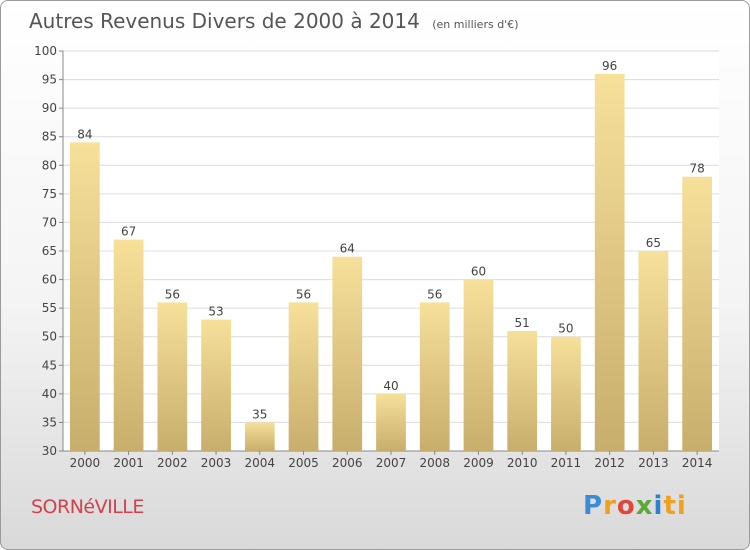 This screenshot has height=550, width=750. What do you see at coordinates (475, 24) in the screenshot?
I see `chart-unit-label: (en milliers d'€)` at bounding box center [475, 24].